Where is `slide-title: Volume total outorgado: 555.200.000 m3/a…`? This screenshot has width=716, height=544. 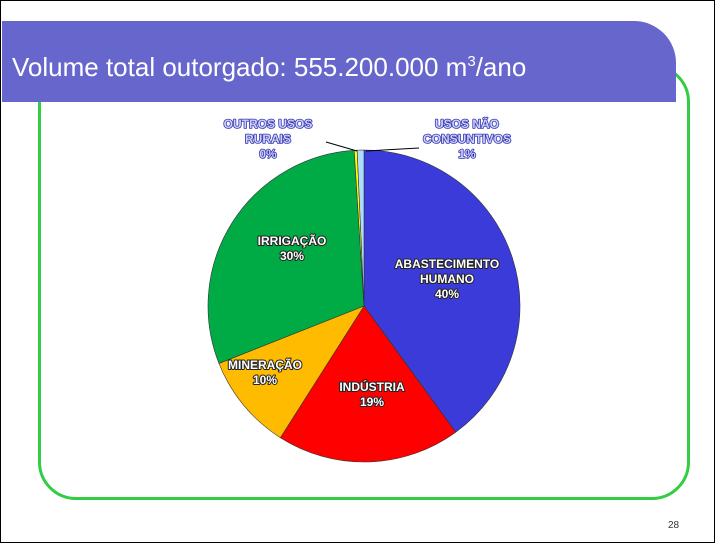
slide-title: Volume total outorgado: 555.200.000 m3/a… is located at coordinates (269, 61).